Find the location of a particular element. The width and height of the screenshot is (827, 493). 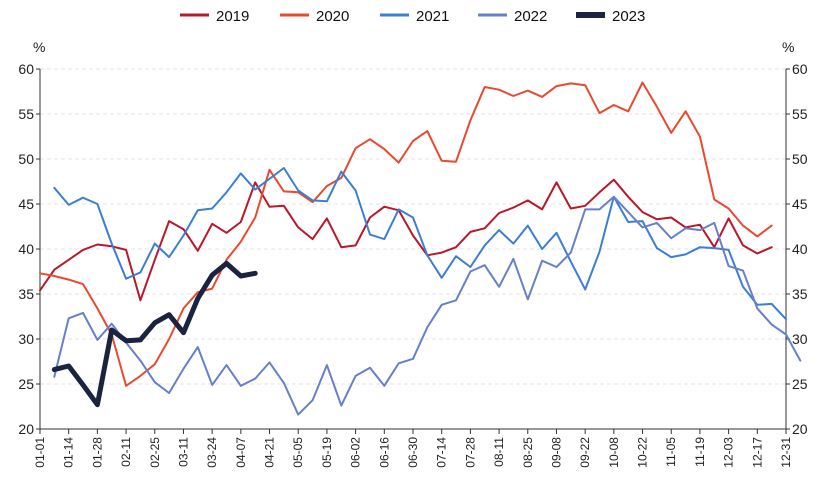

y-tick-label-left: 45 is located at coordinates (26, 204).